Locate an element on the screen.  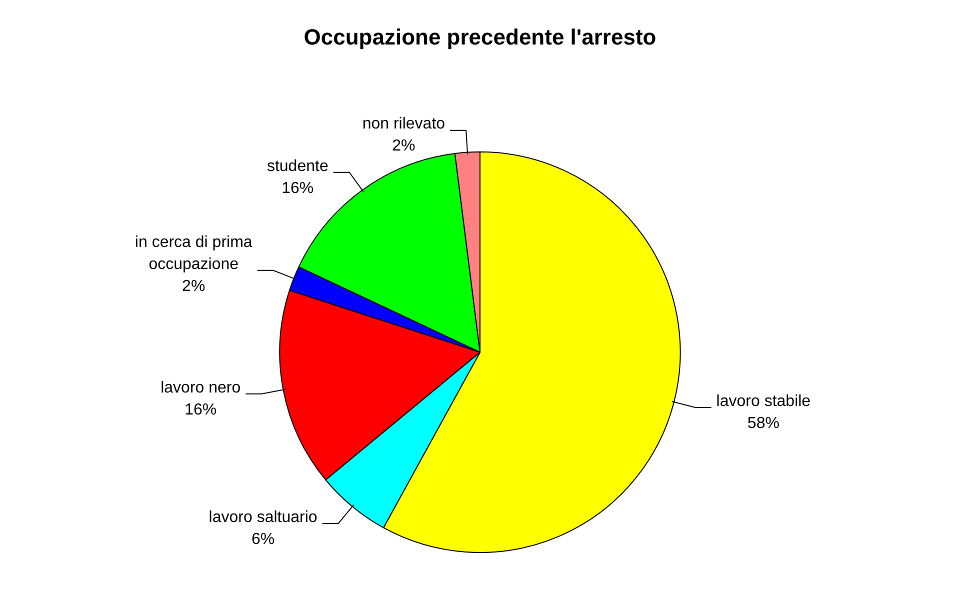
slice-label: non rilevato is located at coordinates (404, 124).